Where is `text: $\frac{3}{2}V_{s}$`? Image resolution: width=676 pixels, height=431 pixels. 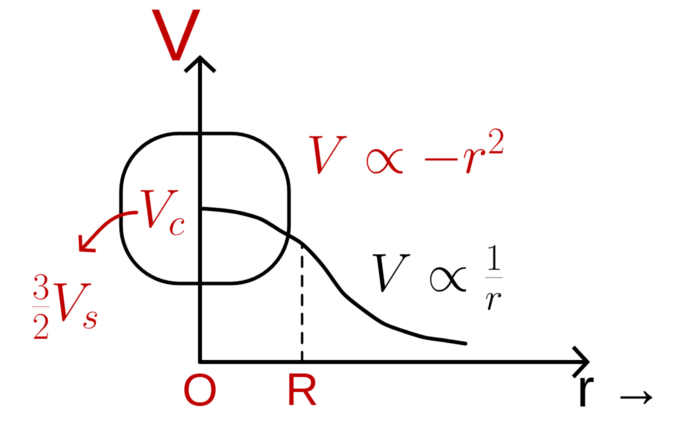 text: $\frac{3}{2}V_{s}$ is located at coordinates (65, 306).